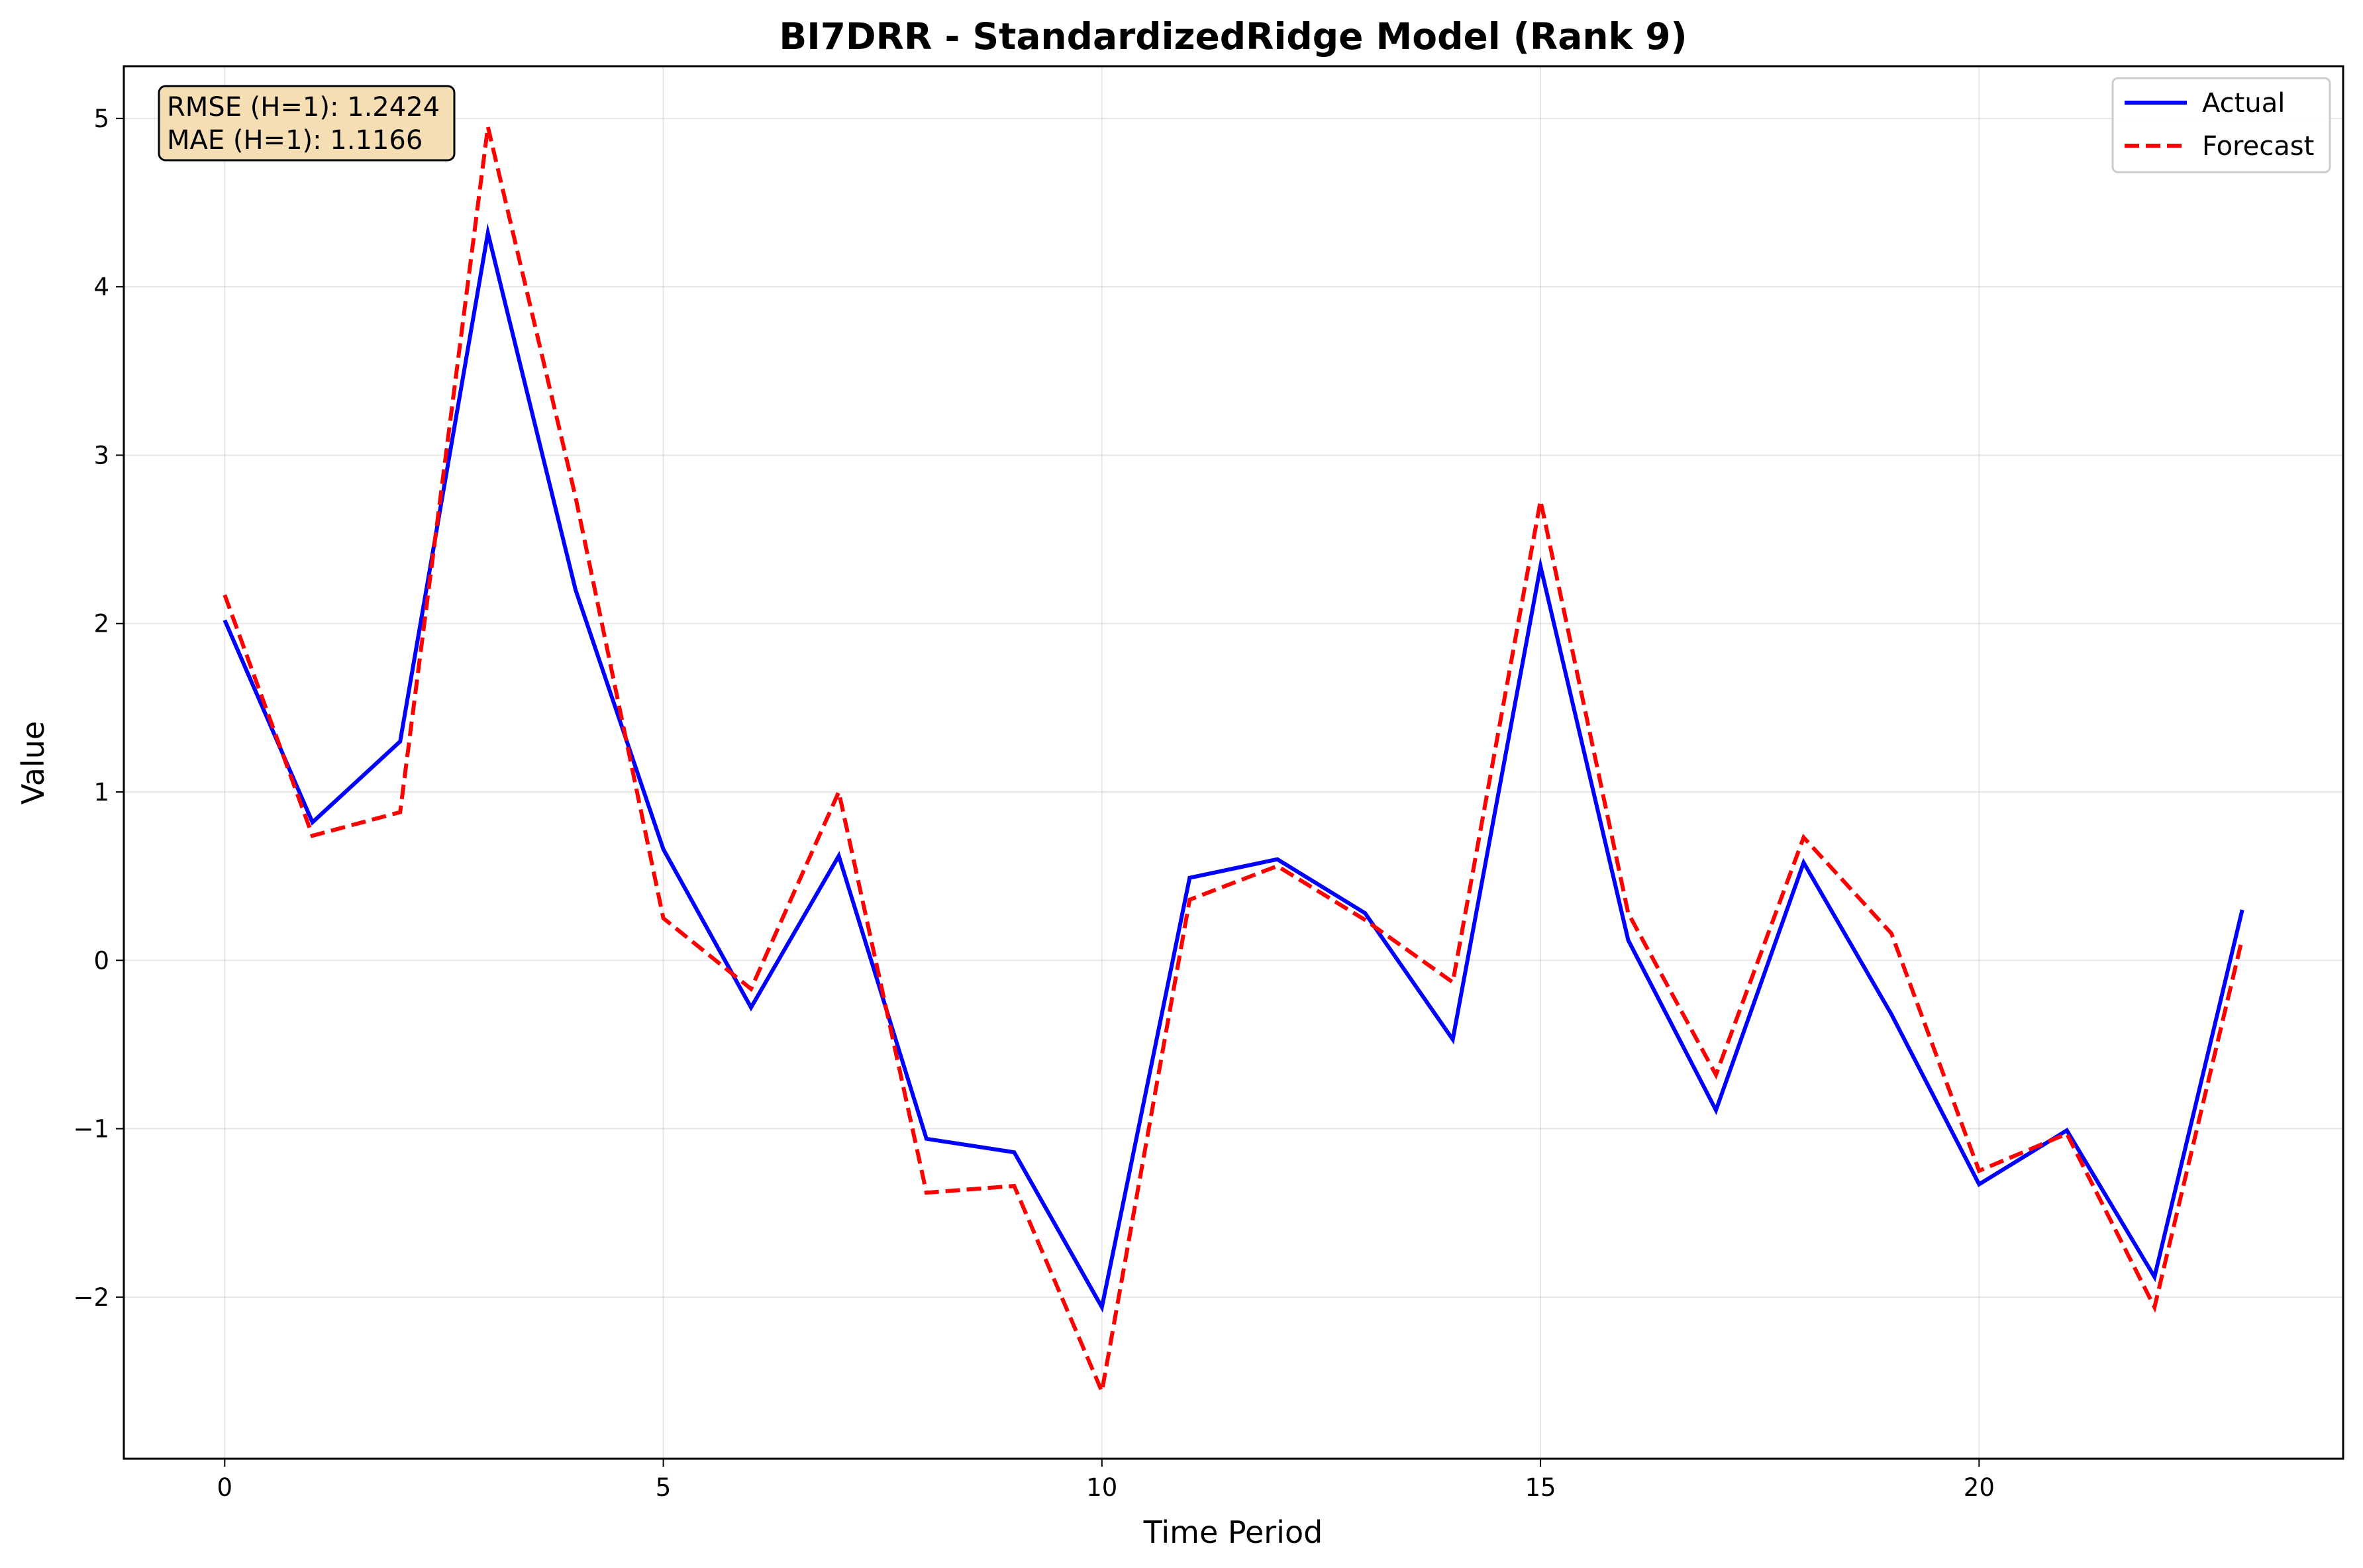  Describe the element at coordinates (101, 287) in the screenshot. I see `y-tick-label: 4` at that location.